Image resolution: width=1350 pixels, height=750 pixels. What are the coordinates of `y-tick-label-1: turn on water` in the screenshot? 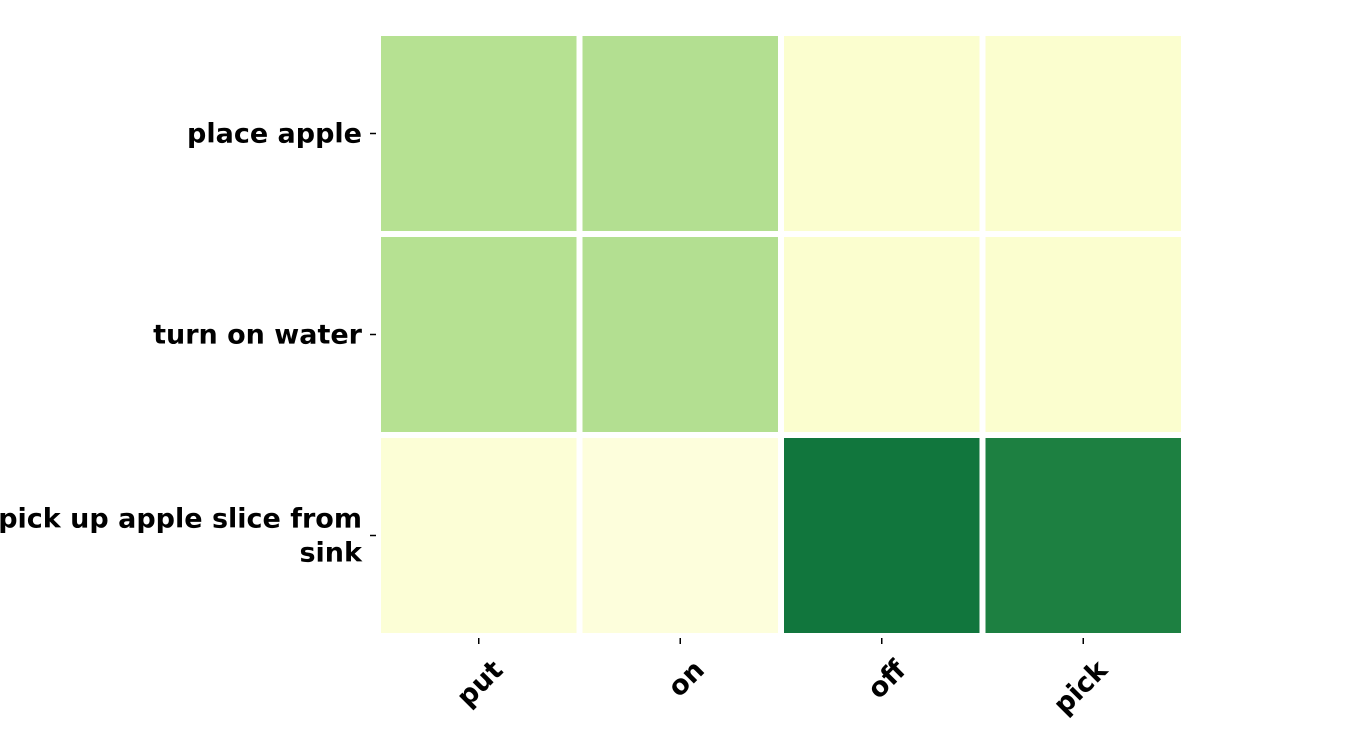 It's located at (258, 334).